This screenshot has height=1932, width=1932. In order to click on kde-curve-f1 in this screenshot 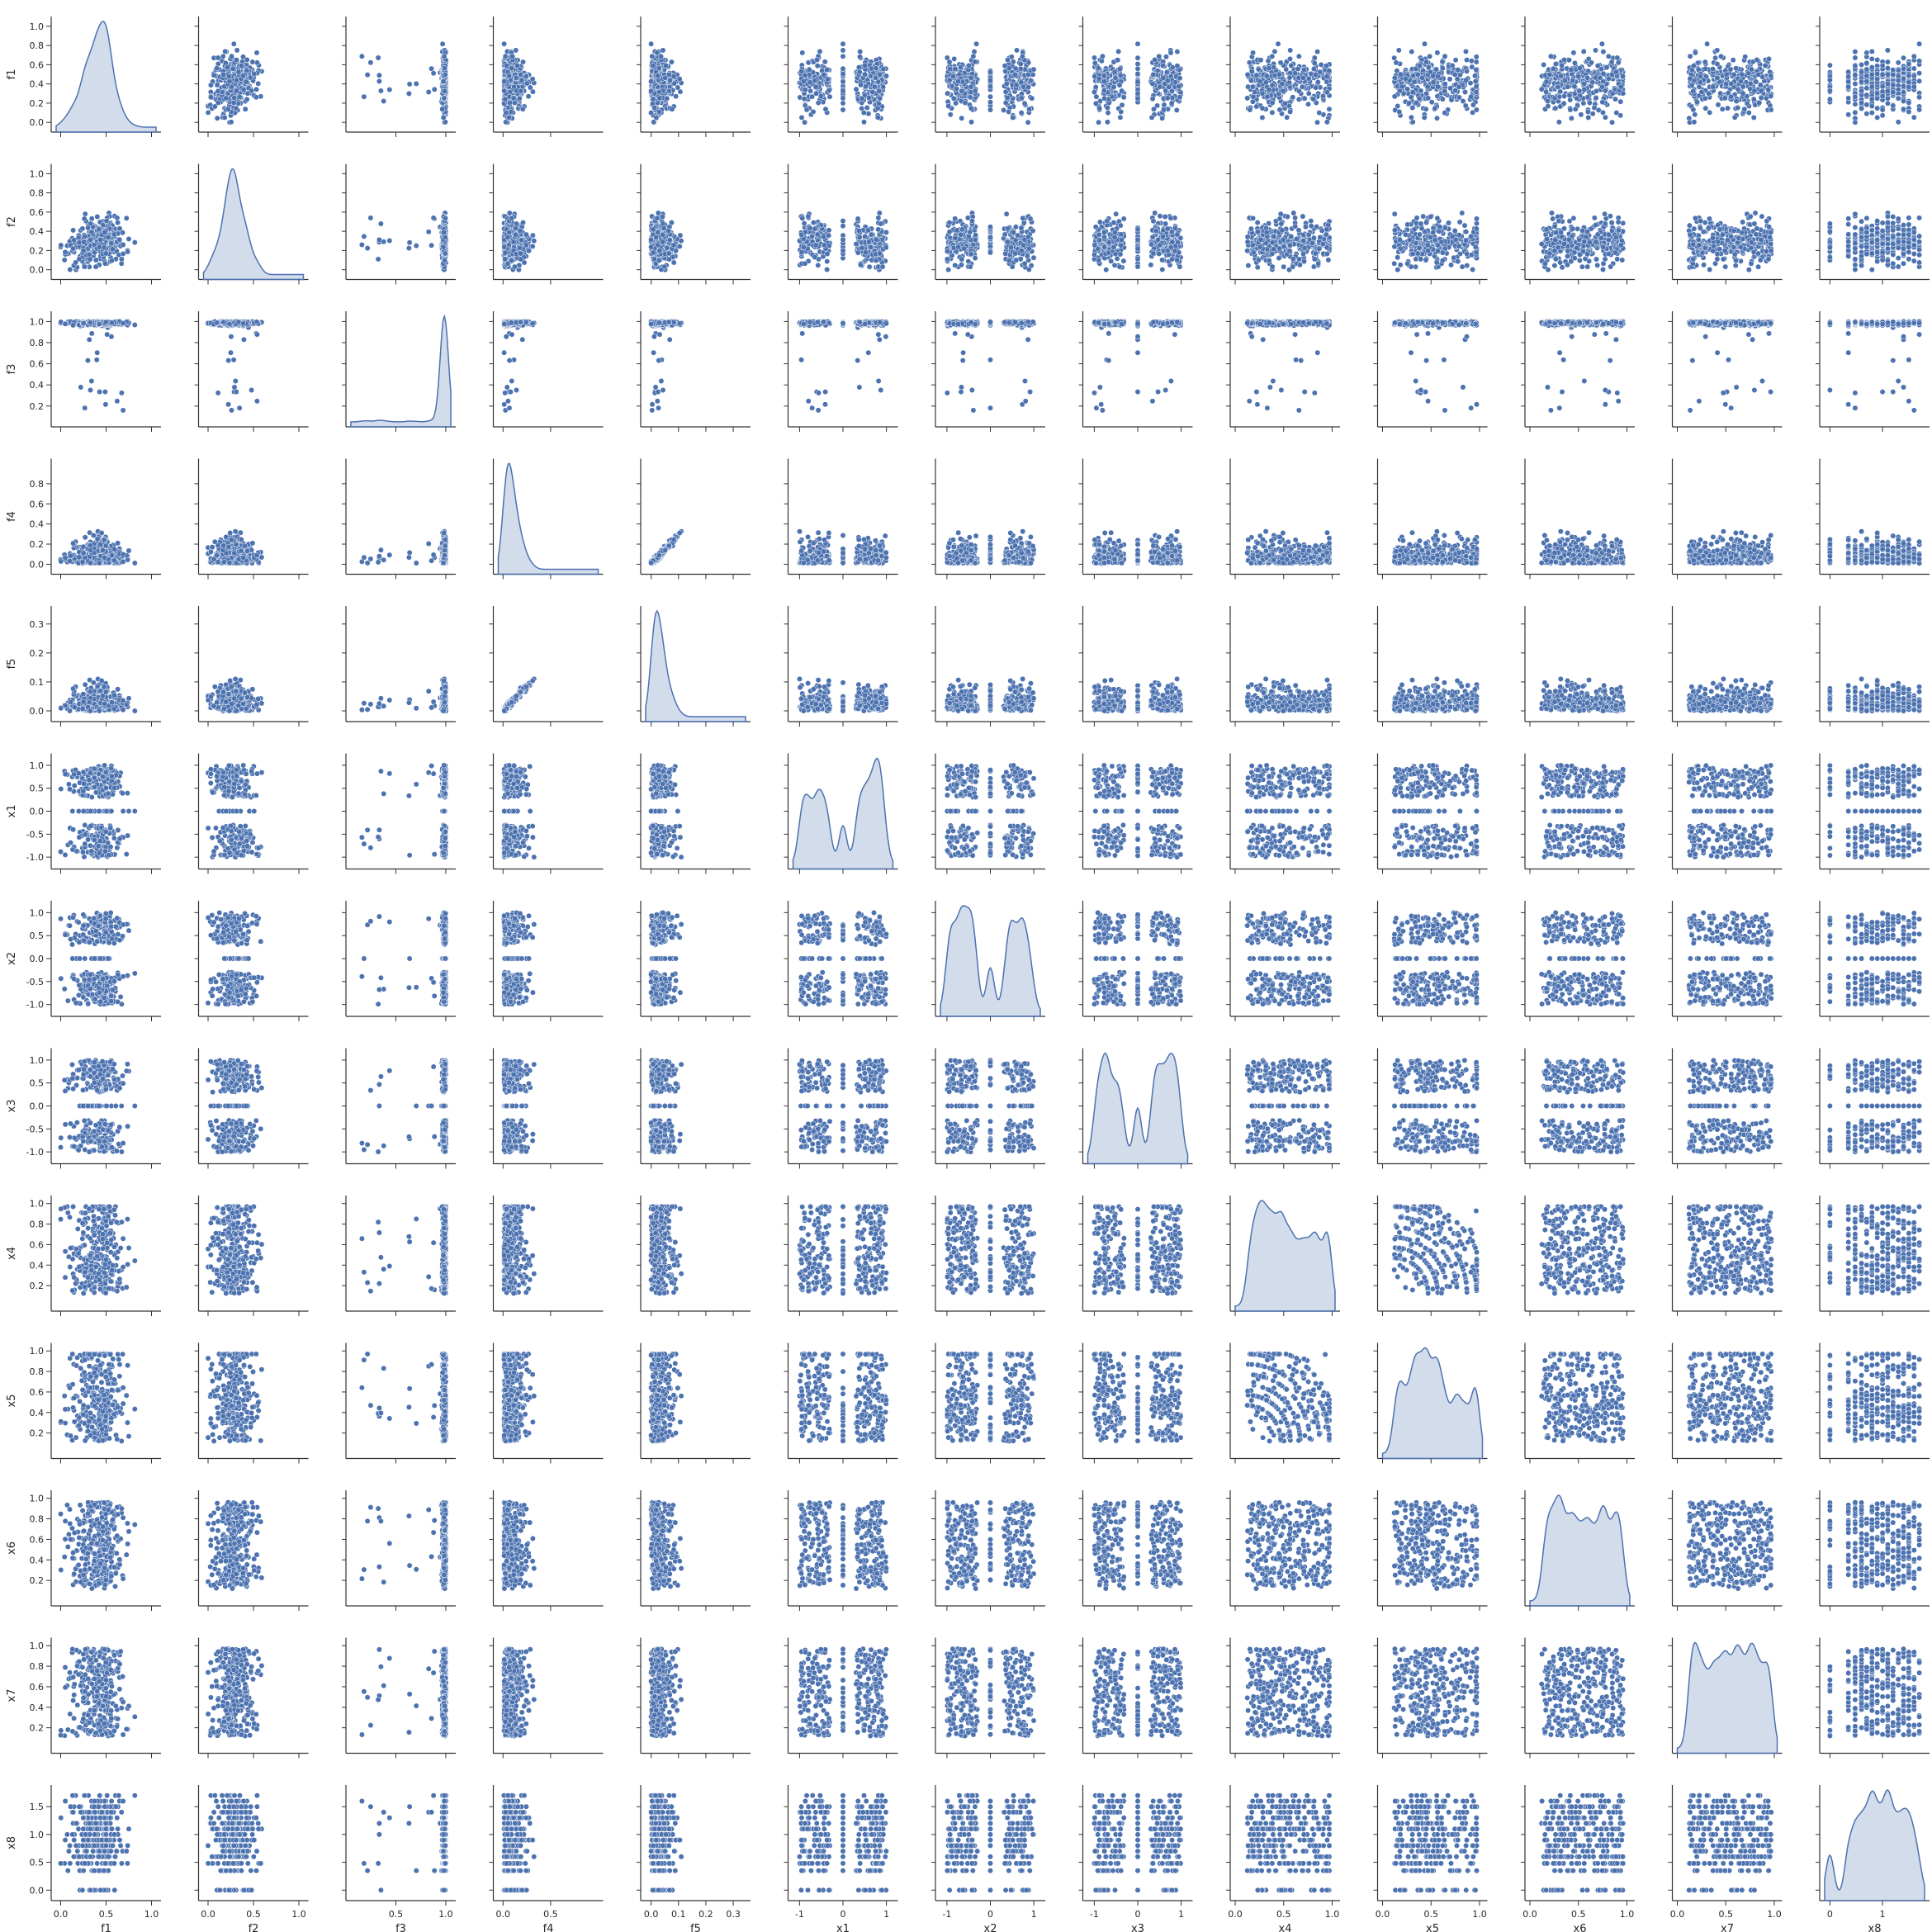, I will do `click(106, 76)`.